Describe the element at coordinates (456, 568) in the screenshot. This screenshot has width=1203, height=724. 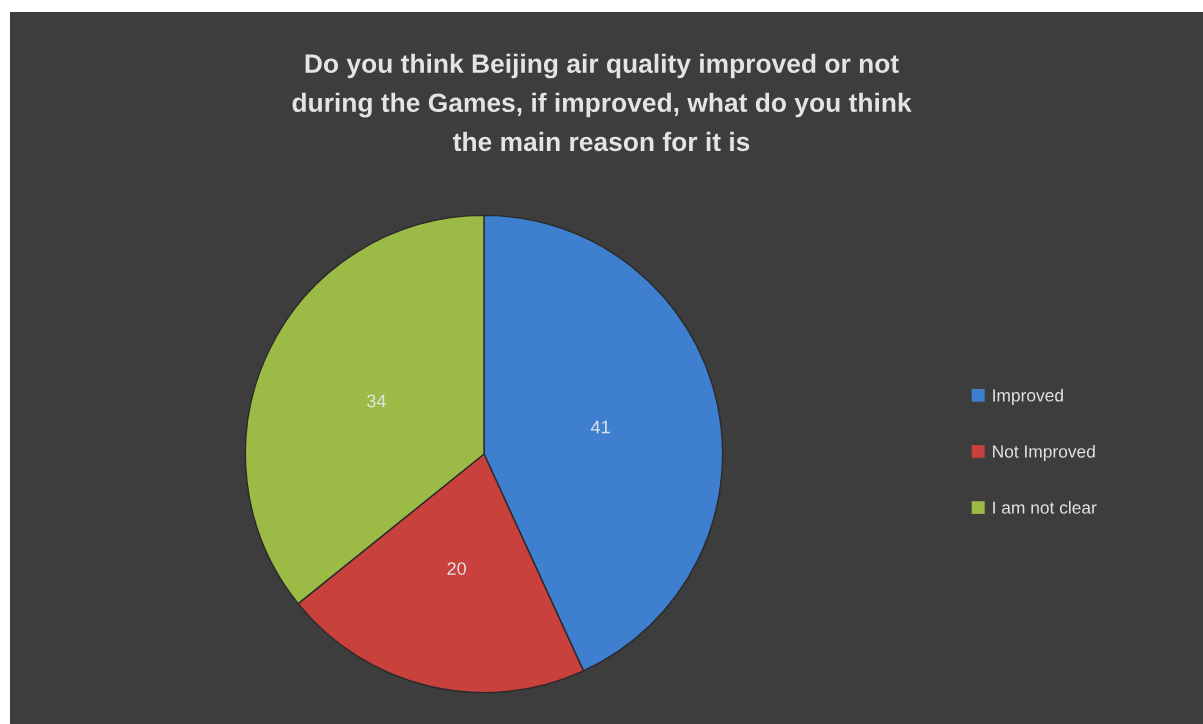
I see `data-label: 20` at that location.